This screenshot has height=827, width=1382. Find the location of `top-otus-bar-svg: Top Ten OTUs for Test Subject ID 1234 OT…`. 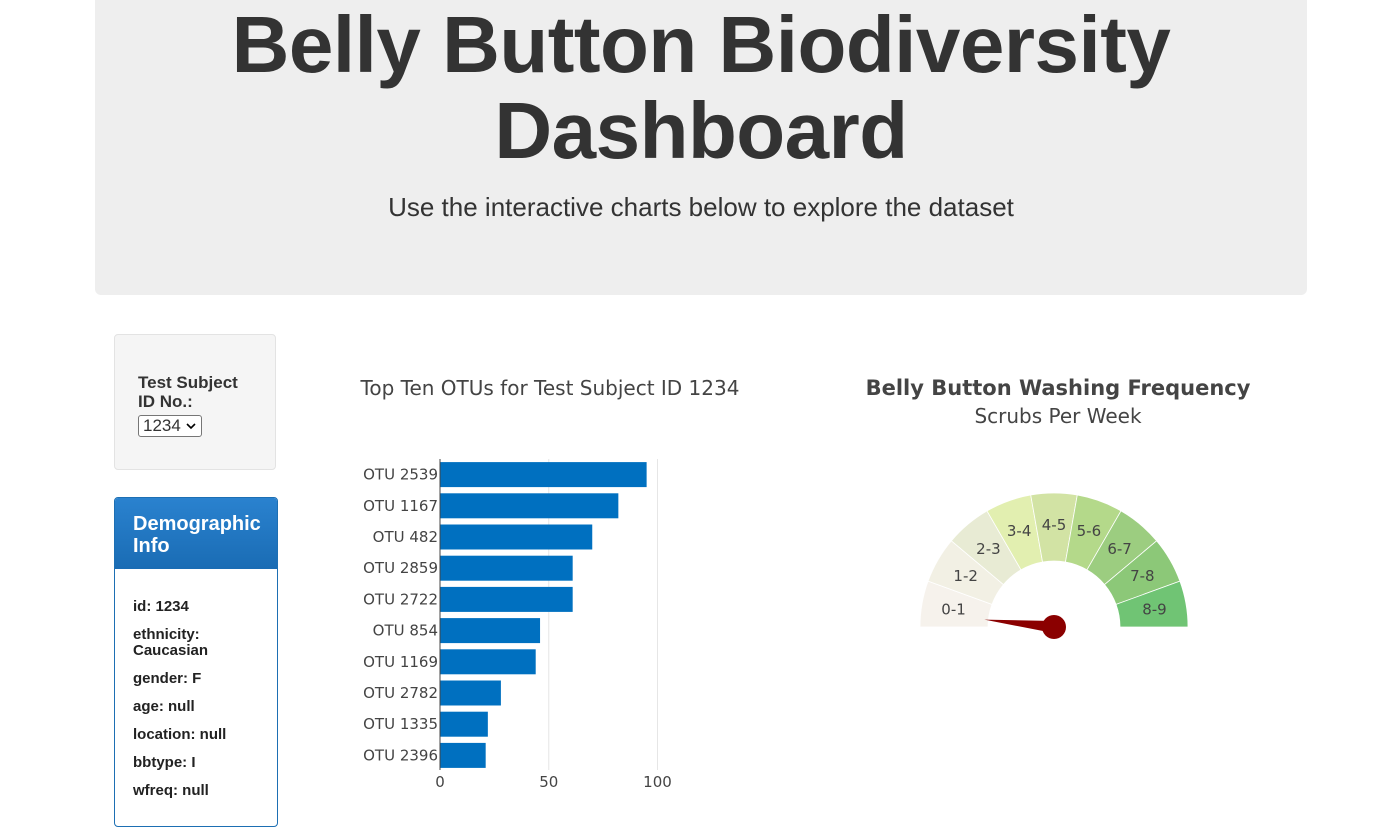

top-otus-bar-svg: Top Ten OTUs for Test Subject ID 1234 OT… is located at coordinates (550, 583).